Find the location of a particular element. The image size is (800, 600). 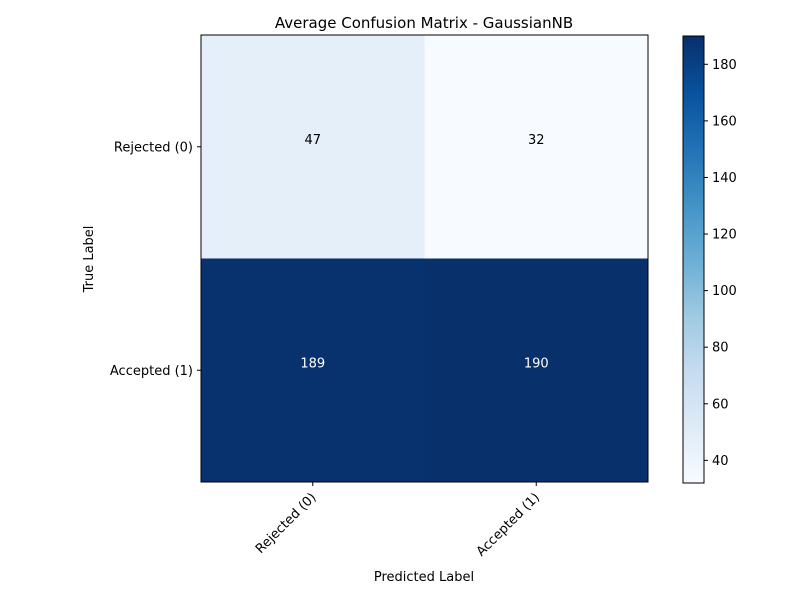

cell-value-label: 32 is located at coordinates (536, 140).